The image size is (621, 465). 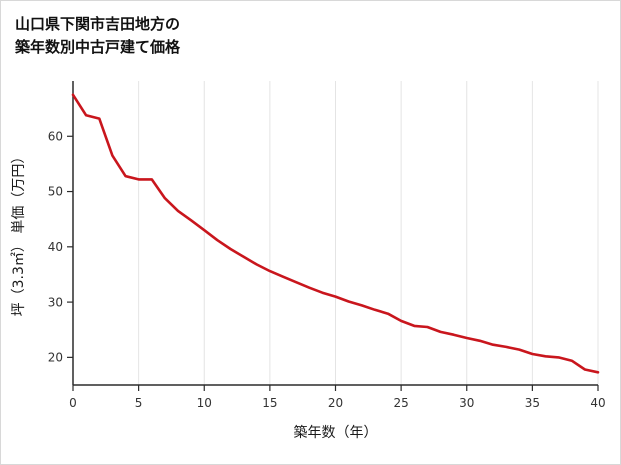 What do you see at coordinates (55, 247) in the screenshot?
I see `y-tick-label: 40` at bounding box center [55, 247].